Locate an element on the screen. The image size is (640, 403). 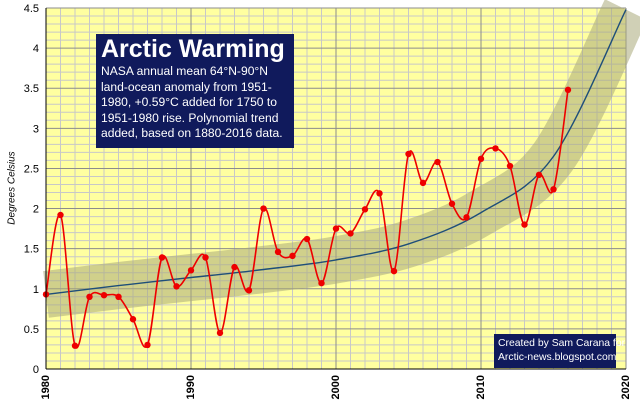
x-tick-label: 1980 is located at coordinates (46, 387).